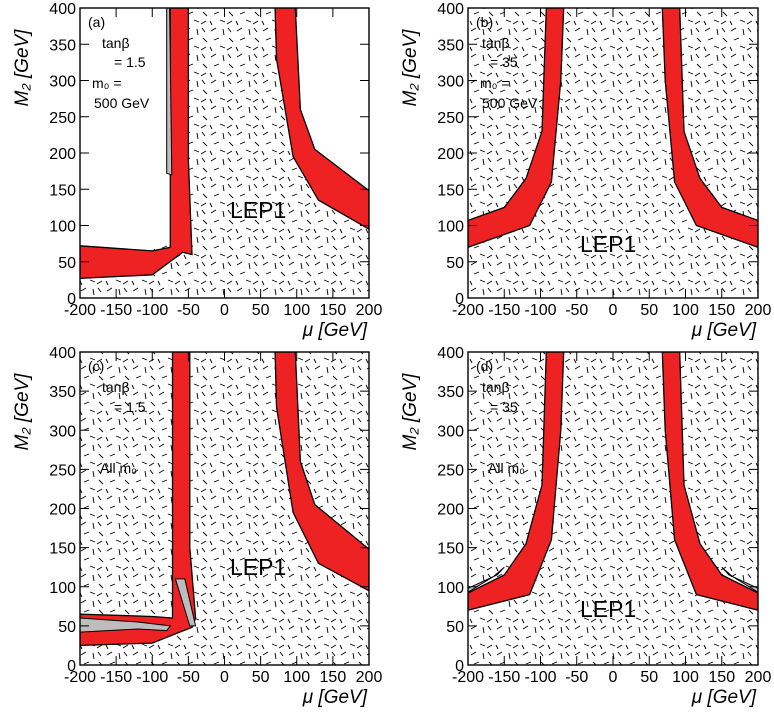 This screenshot has height=715, width=774. What do you see at coordinates (96, 366) in the screenshot?
I see `panel-label: (c)` at bounding box center [96, 366].